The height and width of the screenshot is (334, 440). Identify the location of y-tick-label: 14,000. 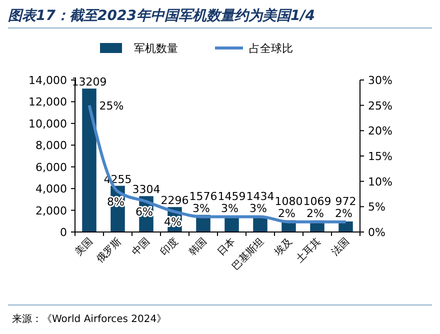
(47, 80).